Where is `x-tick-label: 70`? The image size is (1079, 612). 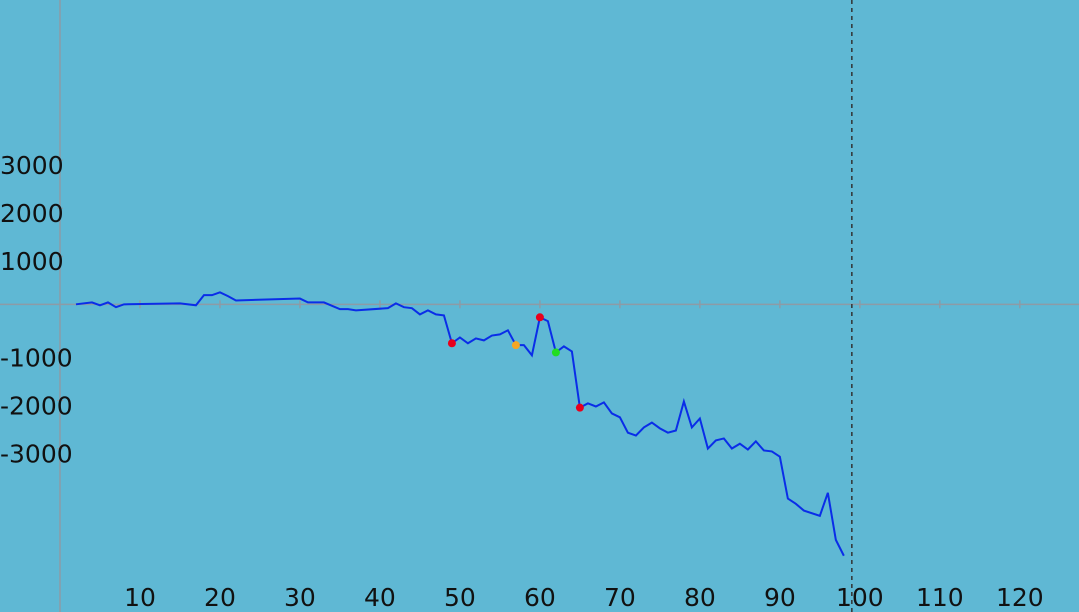
x-tick-label: 70 is located at coordinates (620, 597).